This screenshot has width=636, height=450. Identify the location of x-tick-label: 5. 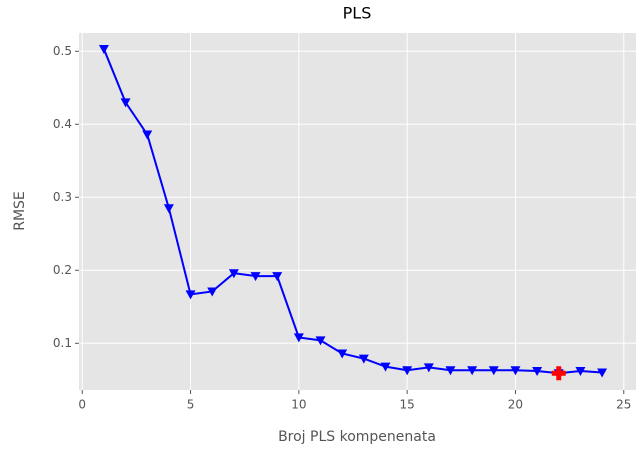
(191, 405).